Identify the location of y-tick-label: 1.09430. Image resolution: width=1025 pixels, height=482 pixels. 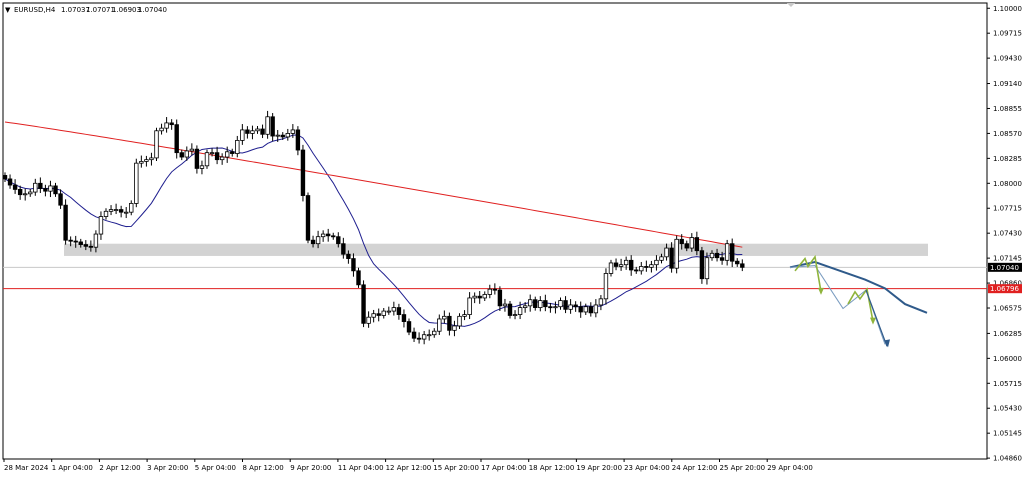
(1007, 59).